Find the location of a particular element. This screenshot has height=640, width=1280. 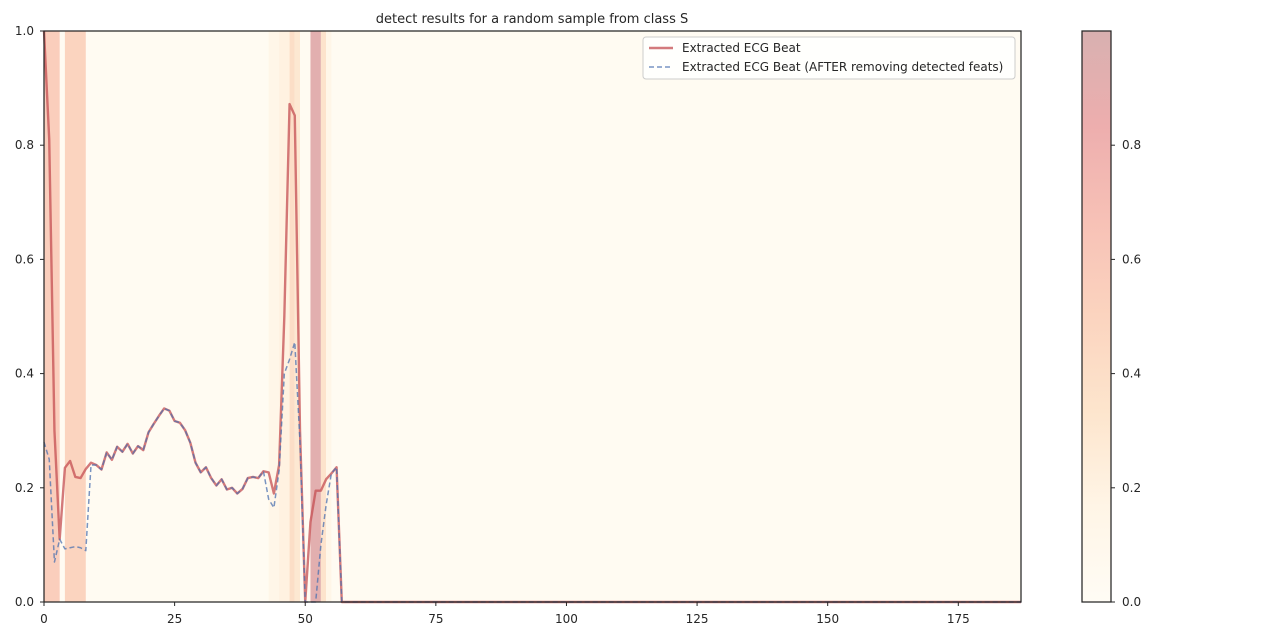

colorbar-gradient is located at coordinates (1096, 316).